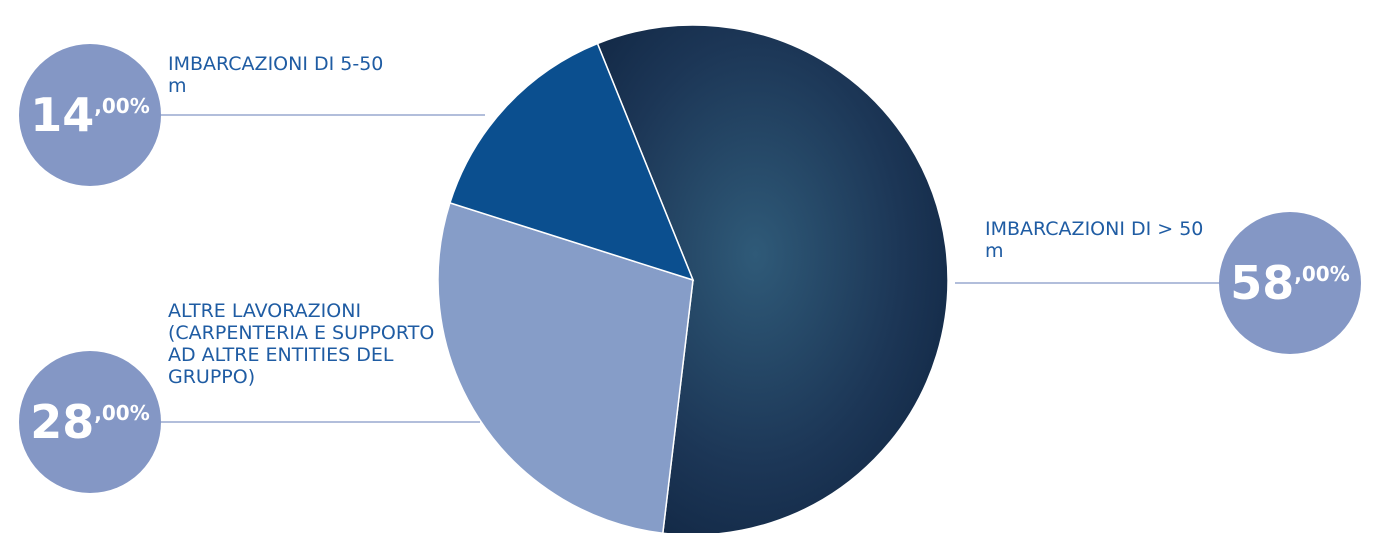 This screenshot has height=533, width=1376. I want to click on value-label: 28,00%, so click(89, 422).